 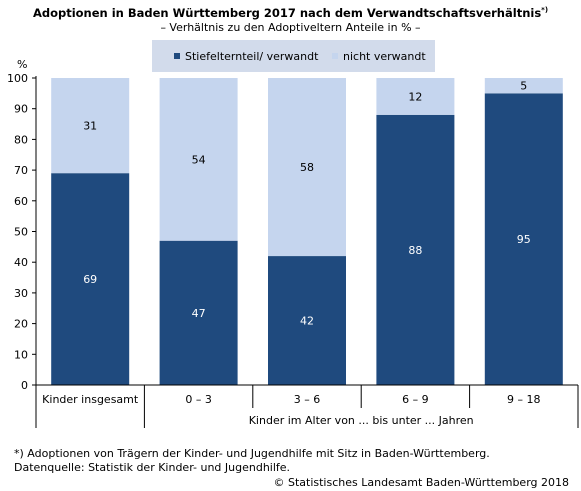 I want to click on data-label-nicht-verwandt: 12, so click(x=415, y=96).